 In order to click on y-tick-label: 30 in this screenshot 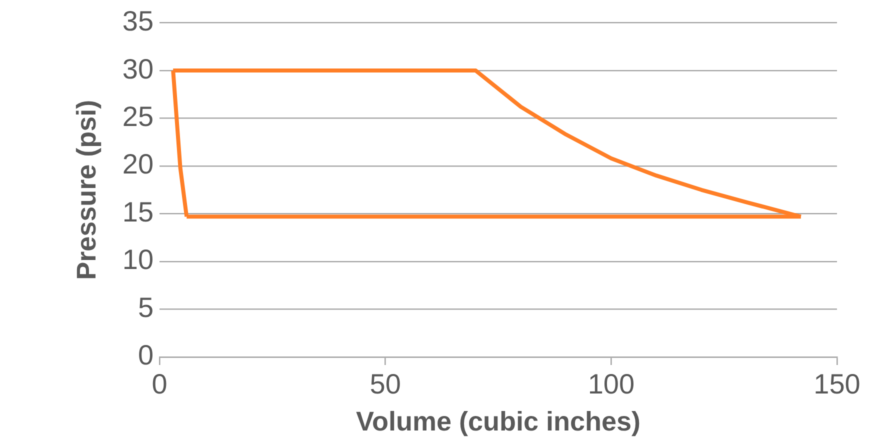, I will do `click(138, 68)`.